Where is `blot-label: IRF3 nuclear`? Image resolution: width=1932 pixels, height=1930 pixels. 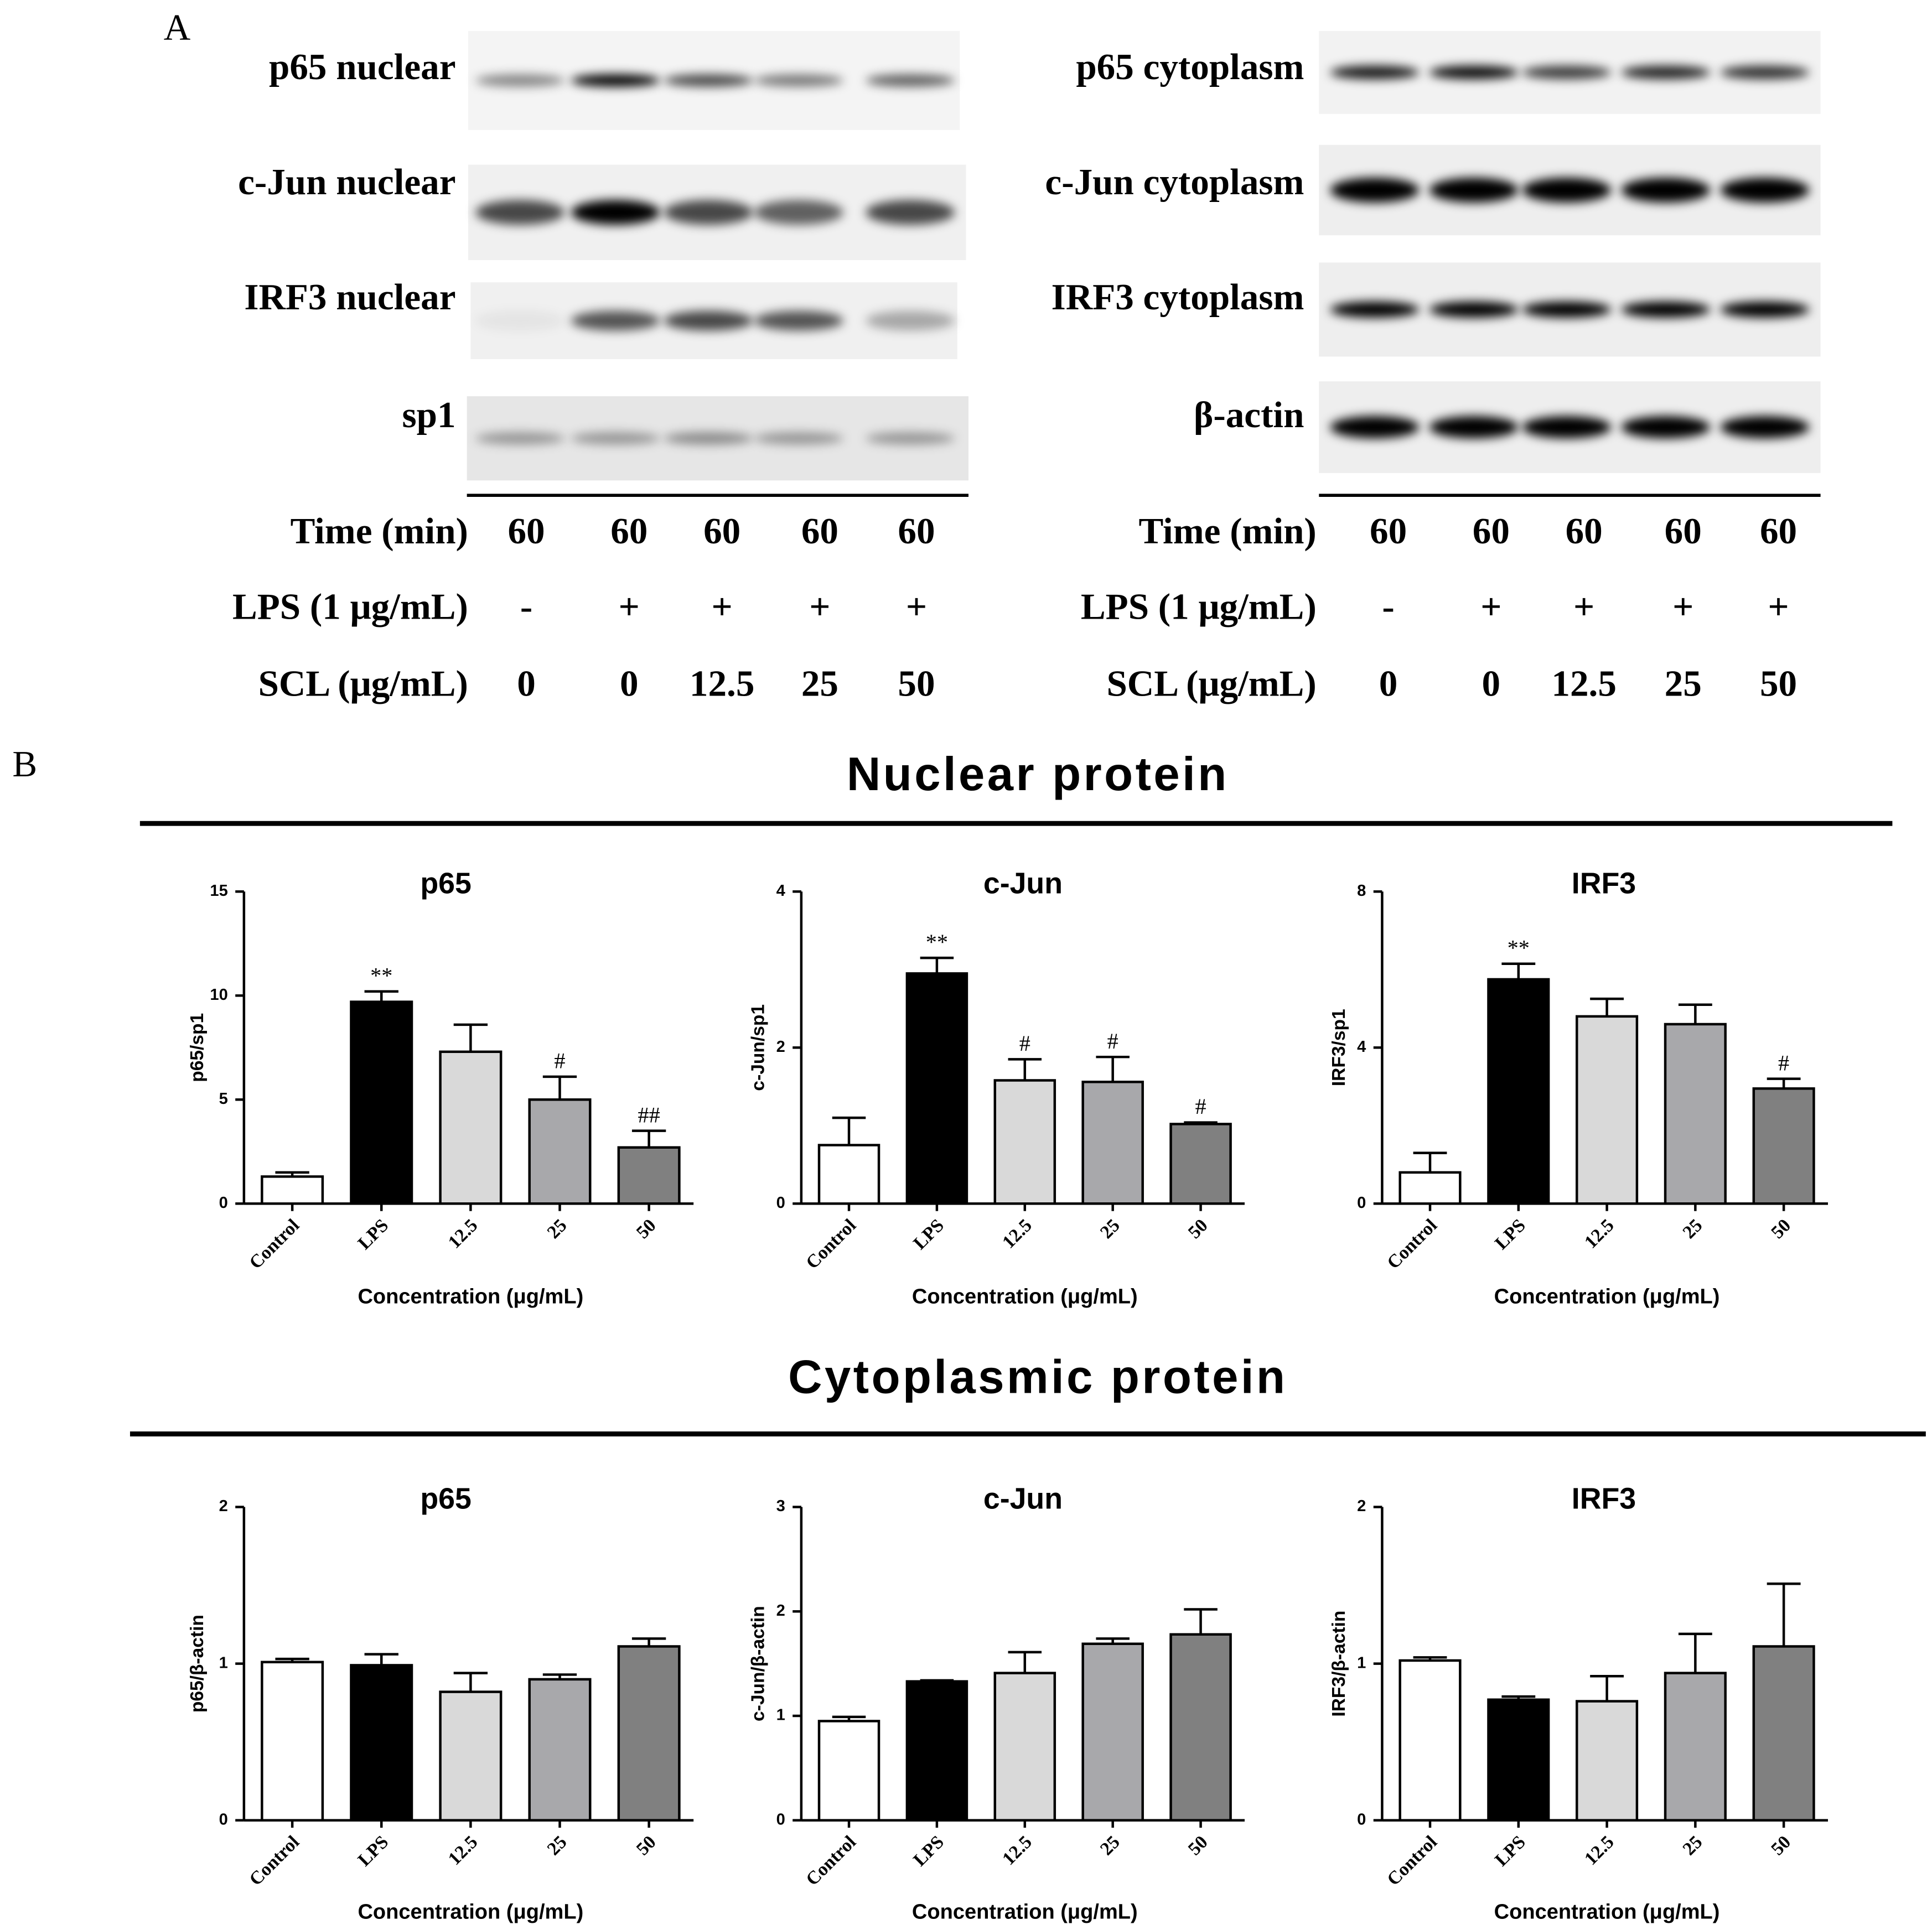 blot-label: IRF3 nuclear is located at coordinates (349, 297).